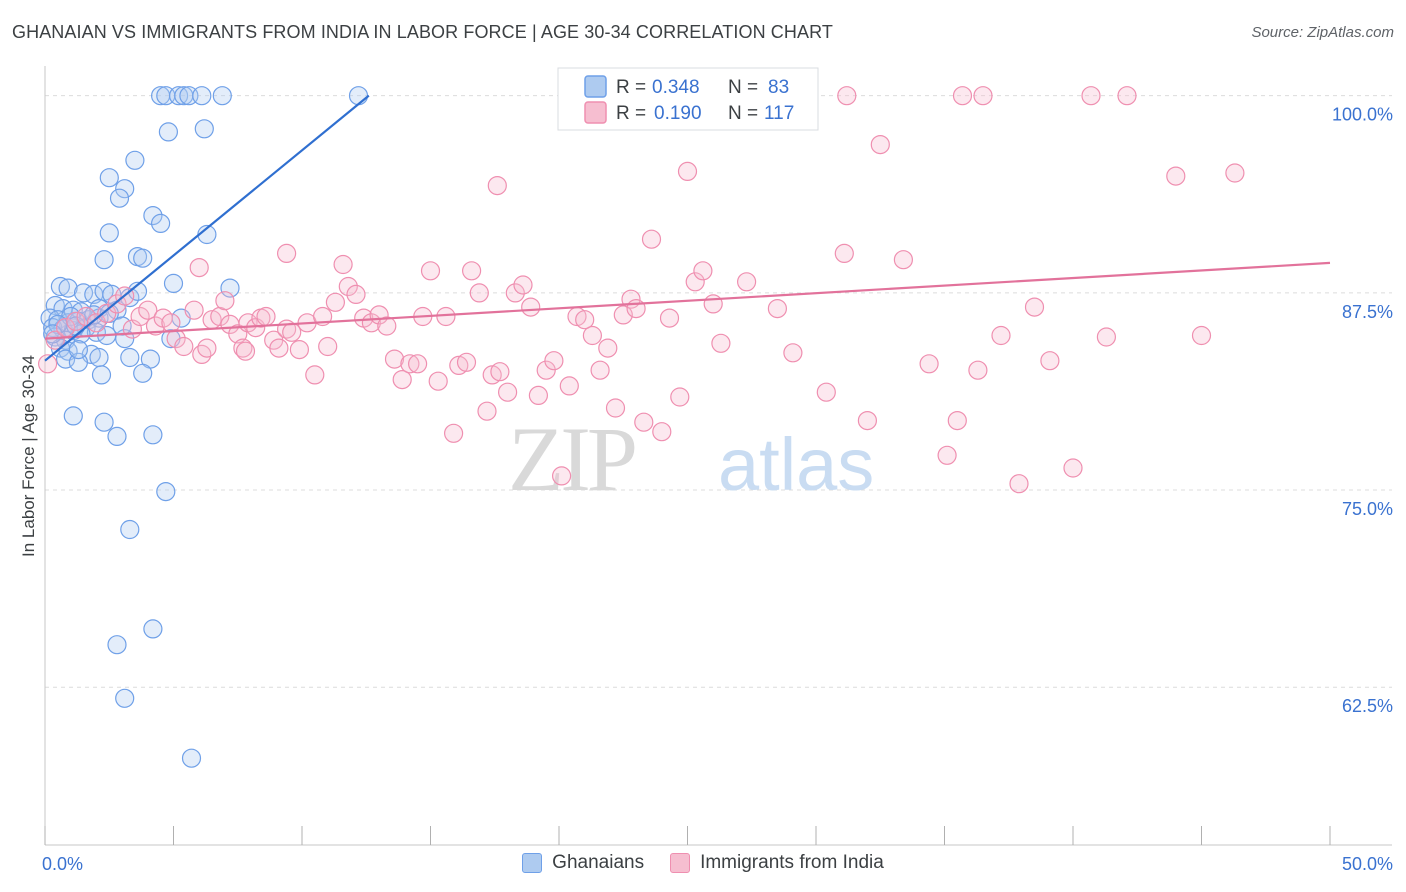 Image resolution: width=1406 pixels, height=892 pixels. Describe the element at coordinates (631, 113) in the screenshot. I see `legend-r-label-2: R =` at that location.